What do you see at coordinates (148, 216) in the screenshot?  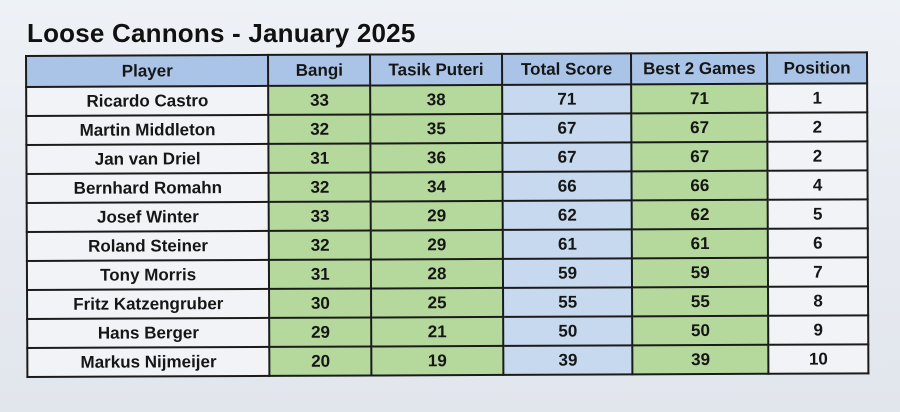 I see `player-name: Josef Winter` at bounding box center [148, 216].